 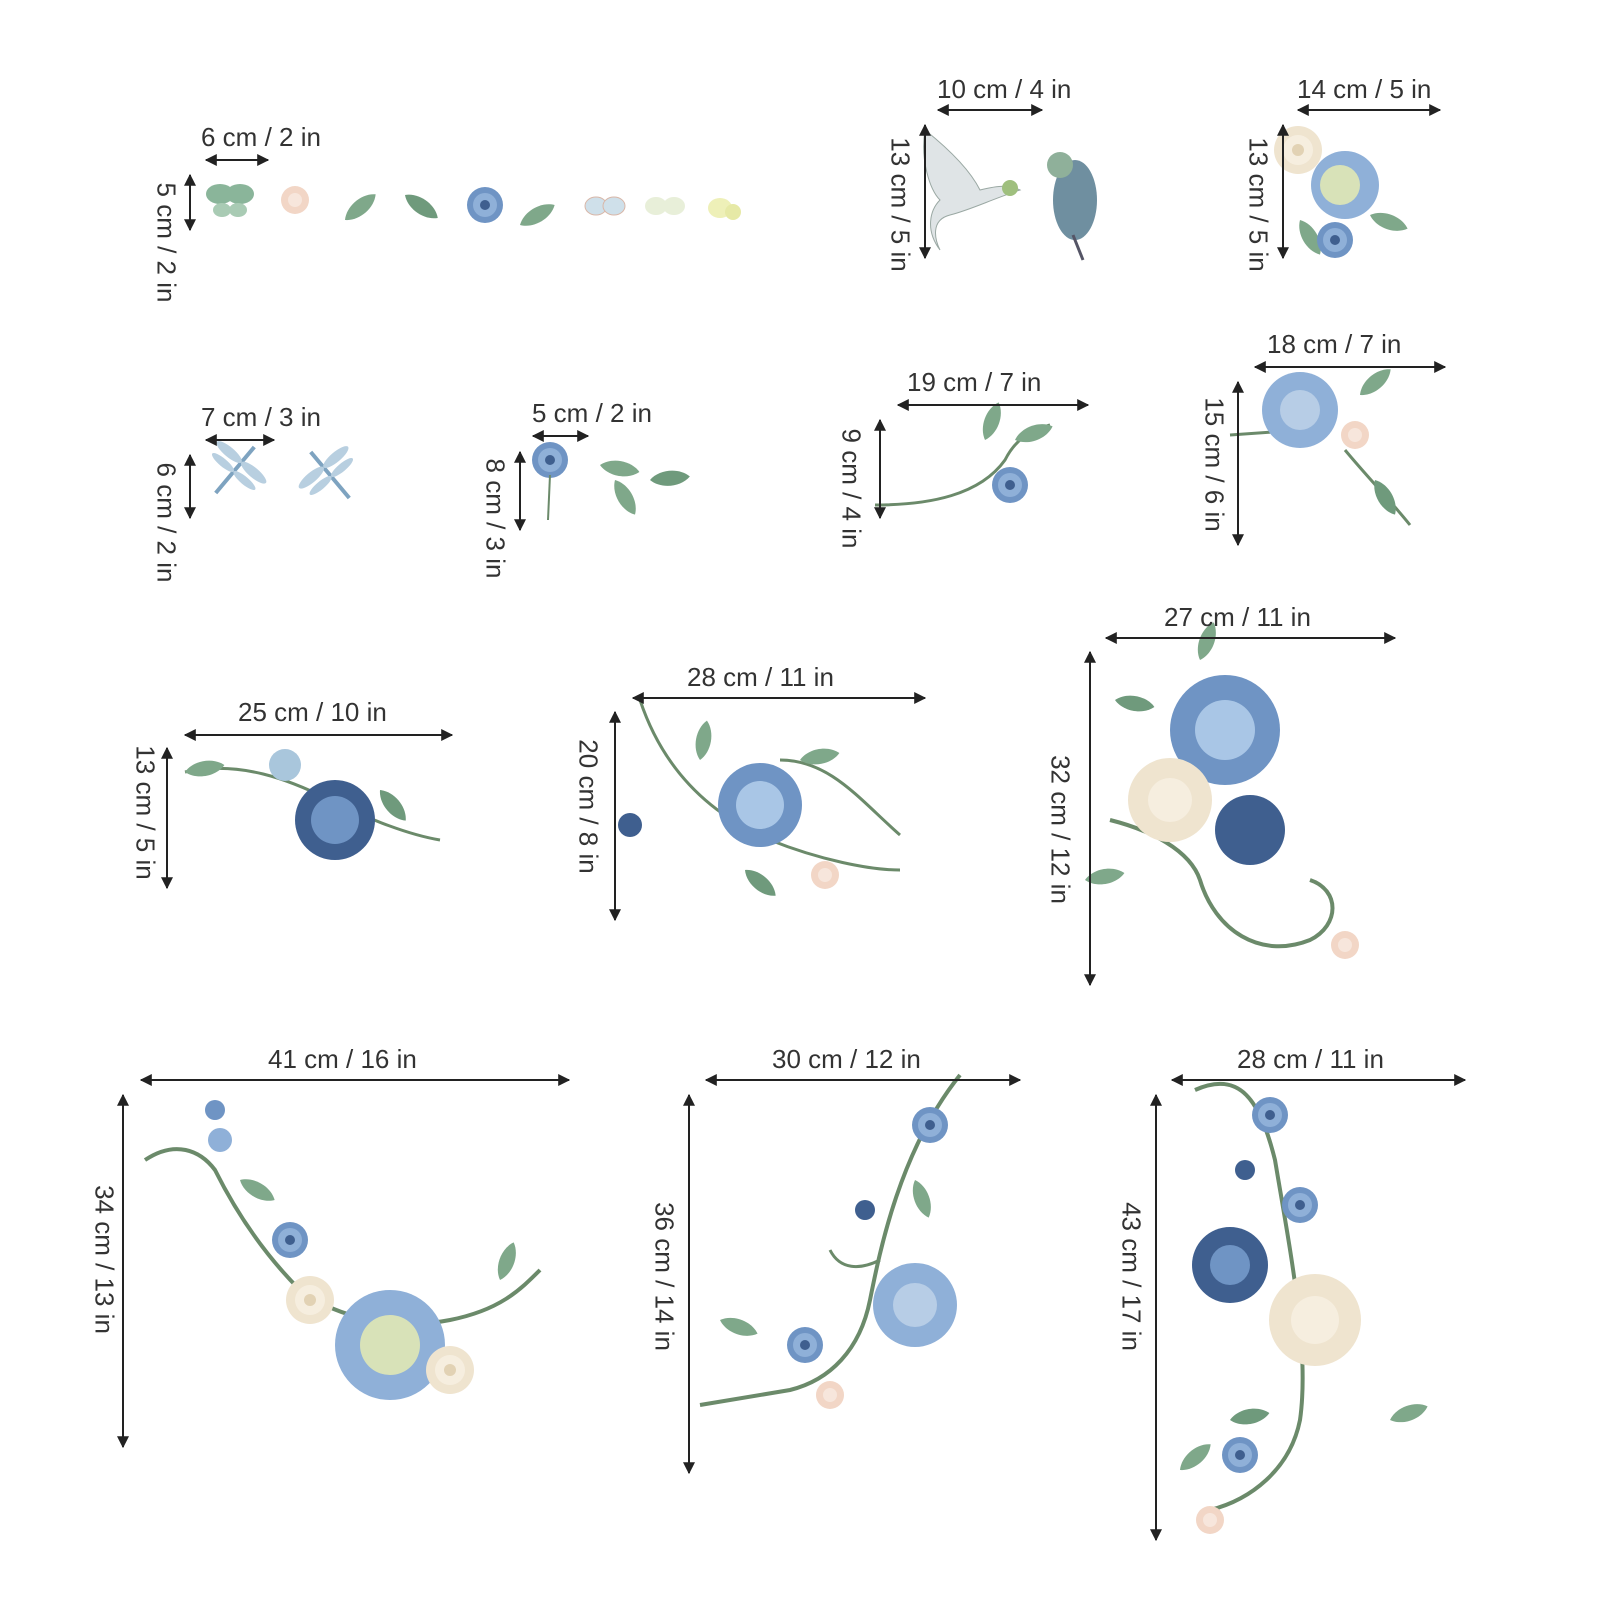 I want to click on sprig-sticker, so click(x=965, y=453).